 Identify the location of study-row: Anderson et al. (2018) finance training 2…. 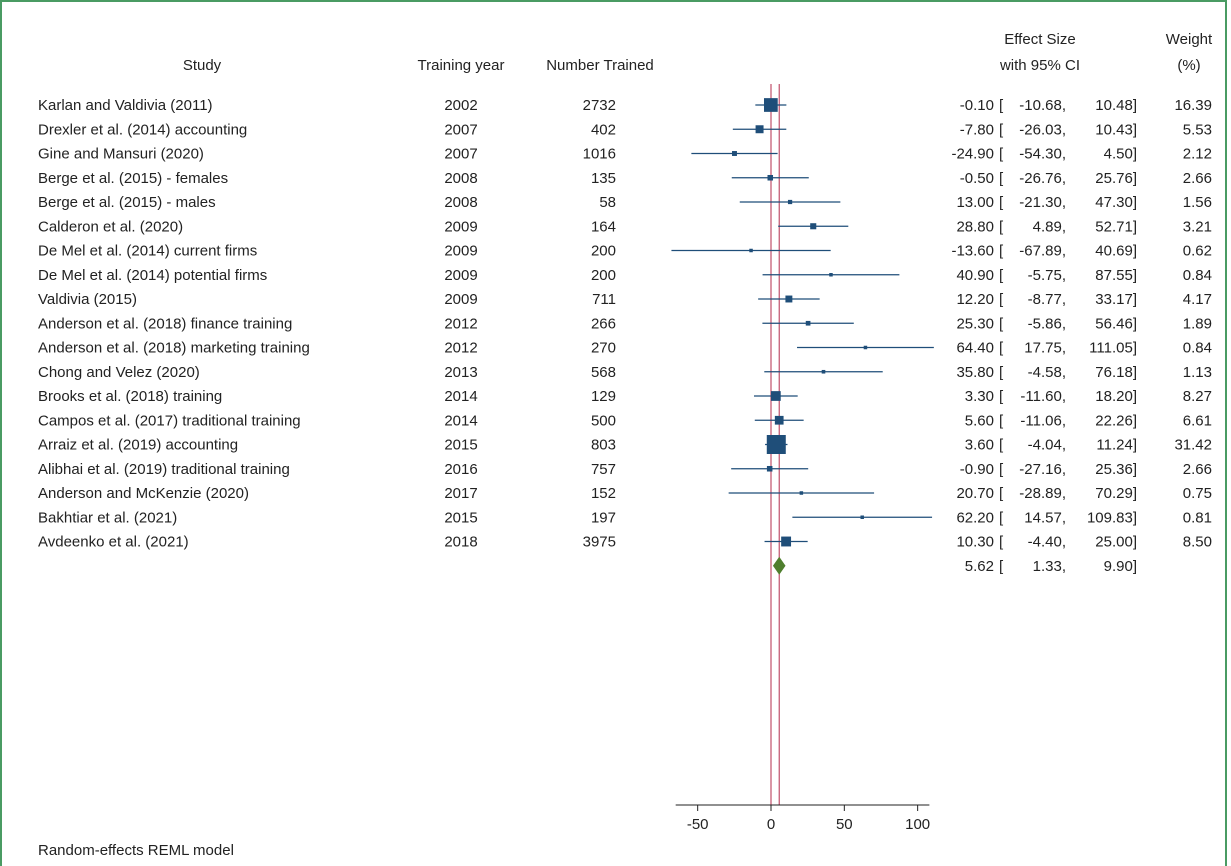
(625, 323).